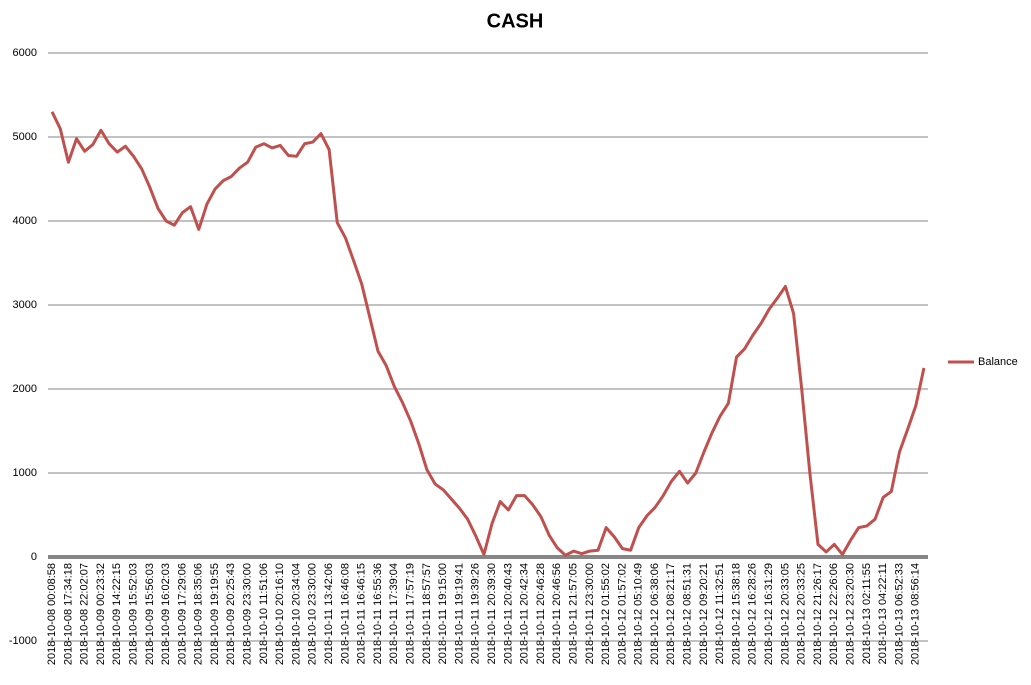 Image resolution: width=1031 pixels, height=685 pixels. What do you see at coordinates (688, 614) in the screenshot?
I see `x-tick-label: 2018-10-12 08:51:31` at bounding box center [688, 614].